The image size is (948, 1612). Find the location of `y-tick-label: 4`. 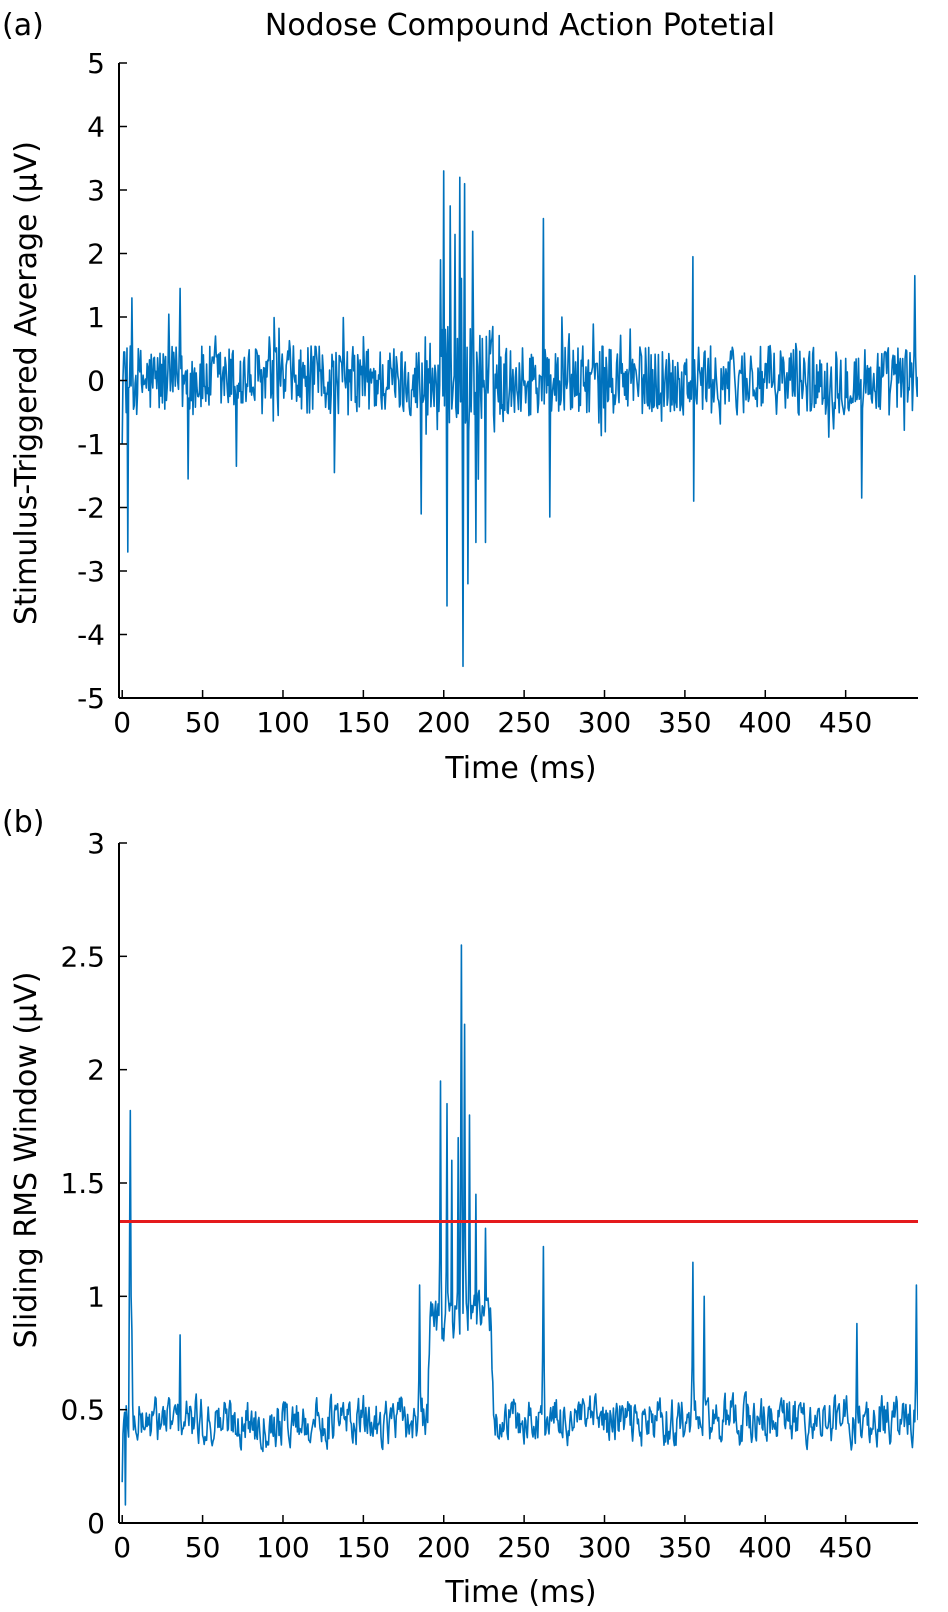

y-tick-label: 4 is located at coordinates (96, 127).